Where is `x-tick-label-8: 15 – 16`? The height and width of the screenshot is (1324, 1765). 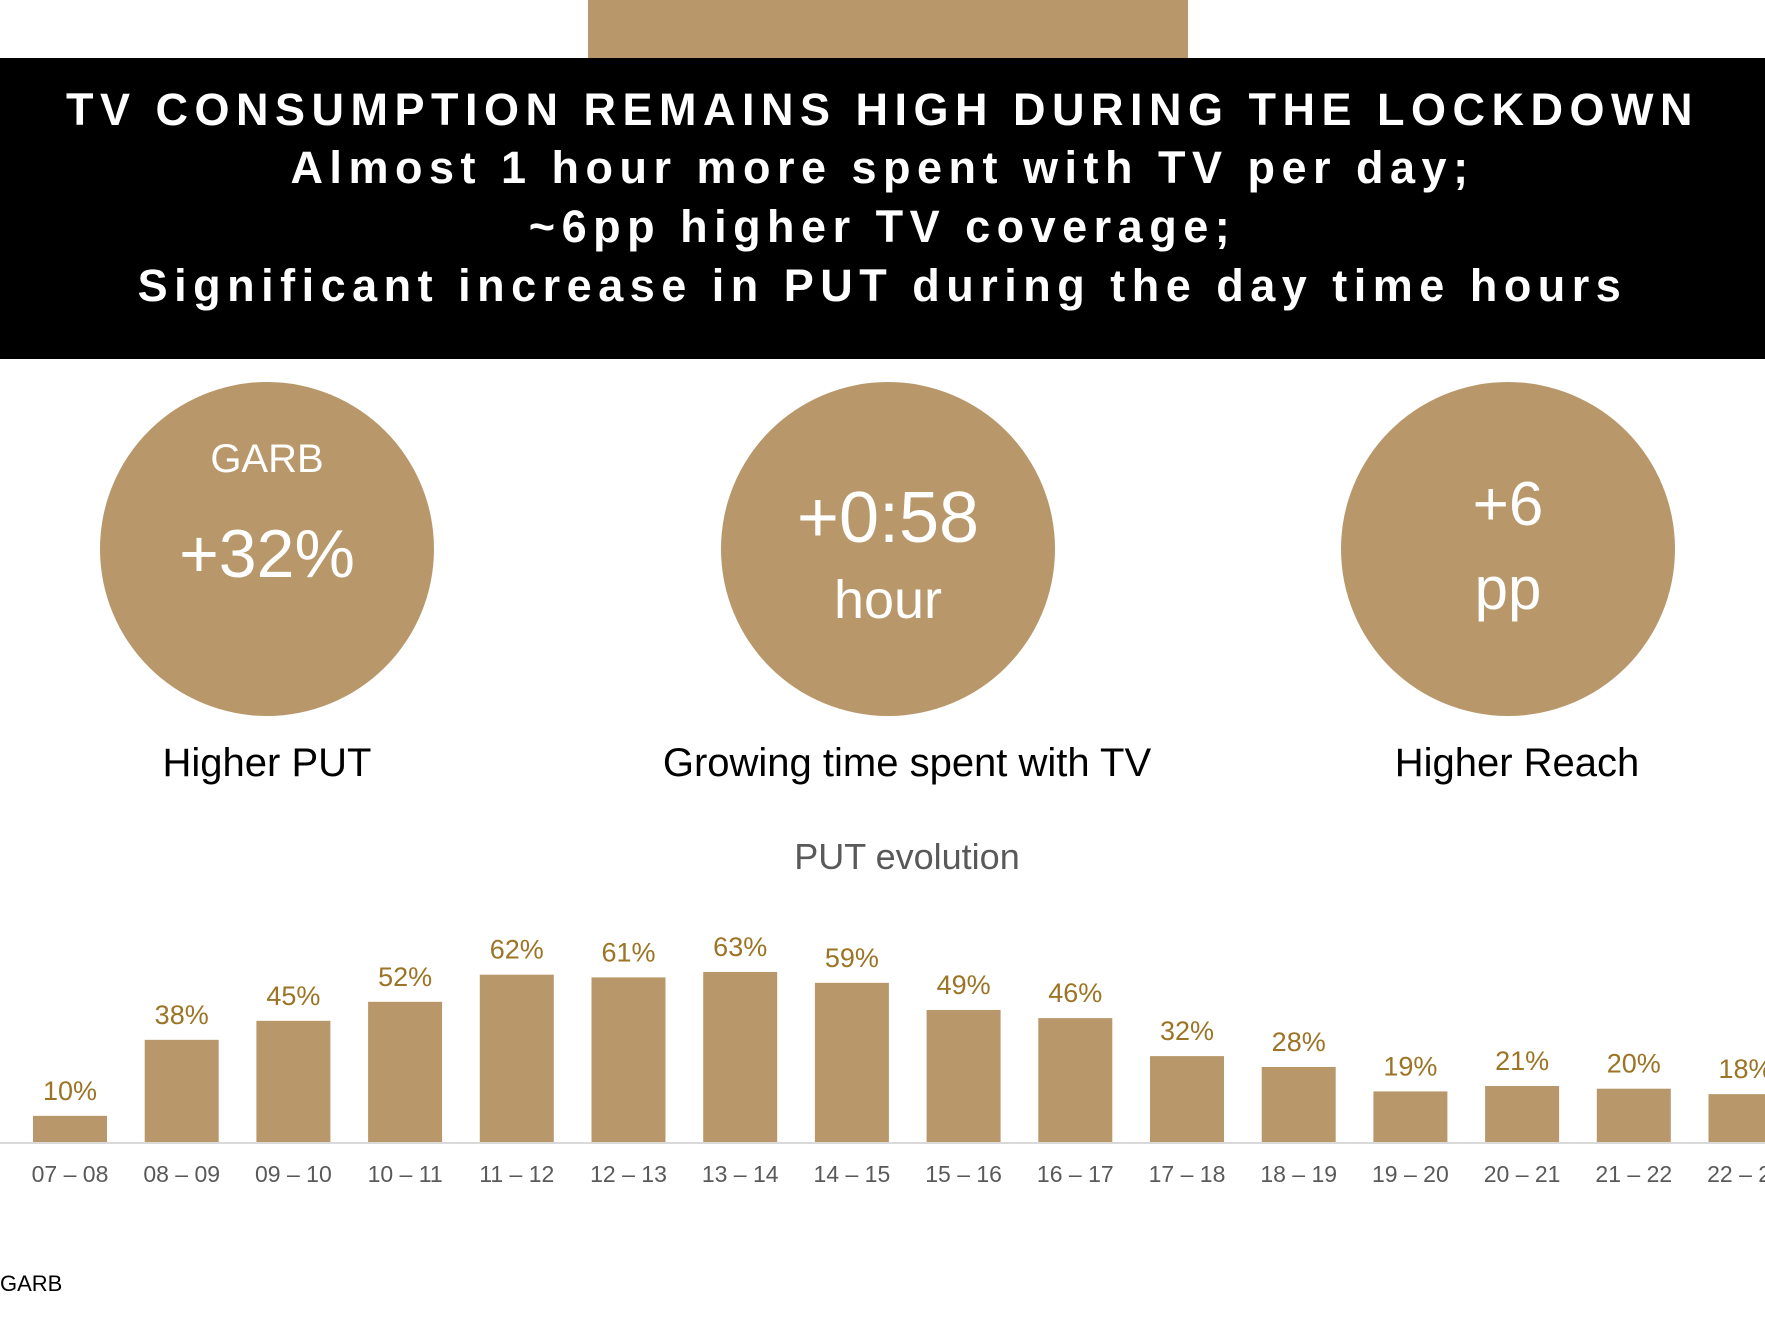 x-tick-label-8: 15 – 16 is located at coordinates (963, 1174).